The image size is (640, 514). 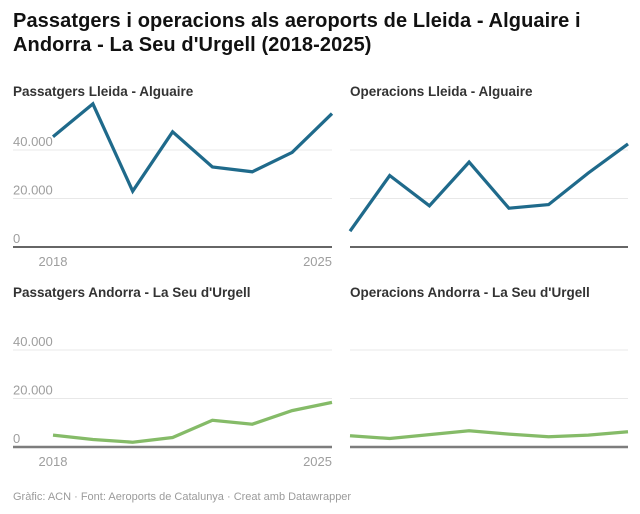 What do you see at coordinates (470, 292) in the screenshot?
I see `panel-title-operacions-andorra: Operacions Andorra - La Seu d'Urgell` at bounding box center [470, 292].